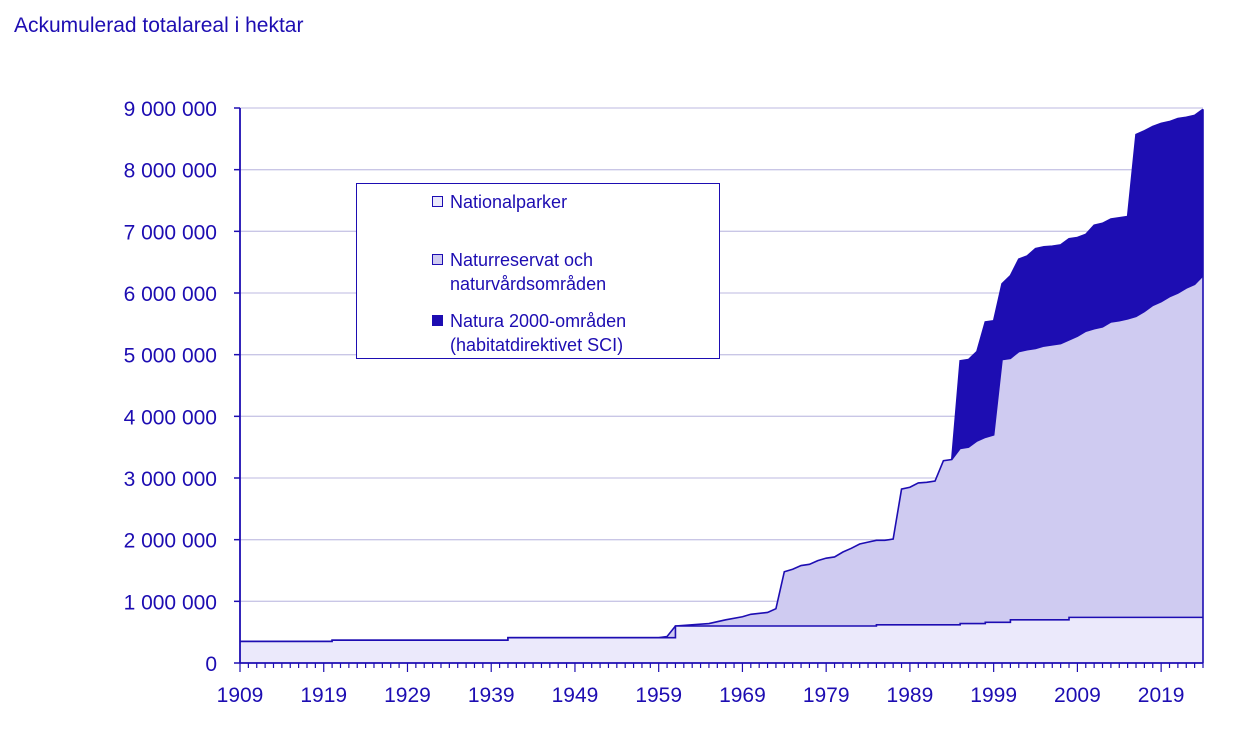 Image resolution: width=1257 pixels, height=745 pixels. What do you see at coordinates (170, 232) in the screenshot?
I see `y-tick-label: 7 000 000` at bounding box center [170, 232].